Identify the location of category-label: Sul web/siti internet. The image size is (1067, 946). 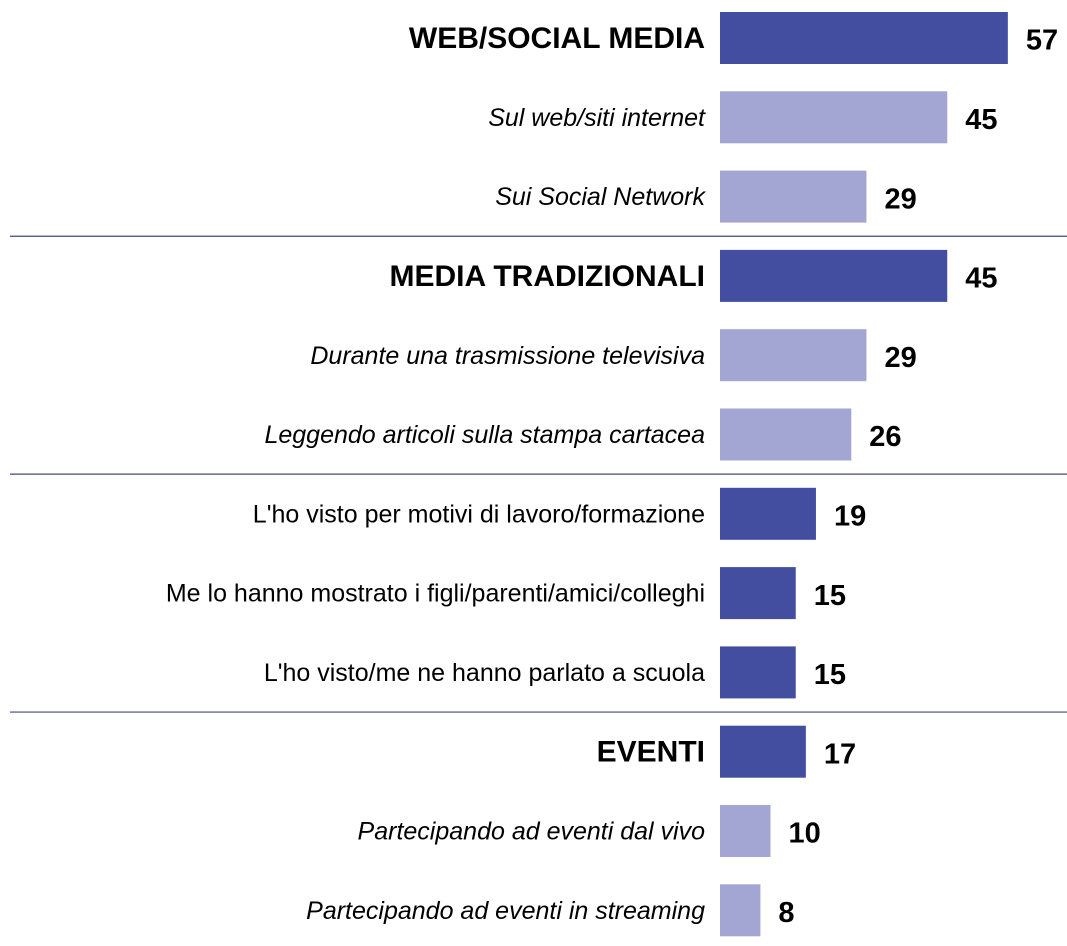
(597, 118).